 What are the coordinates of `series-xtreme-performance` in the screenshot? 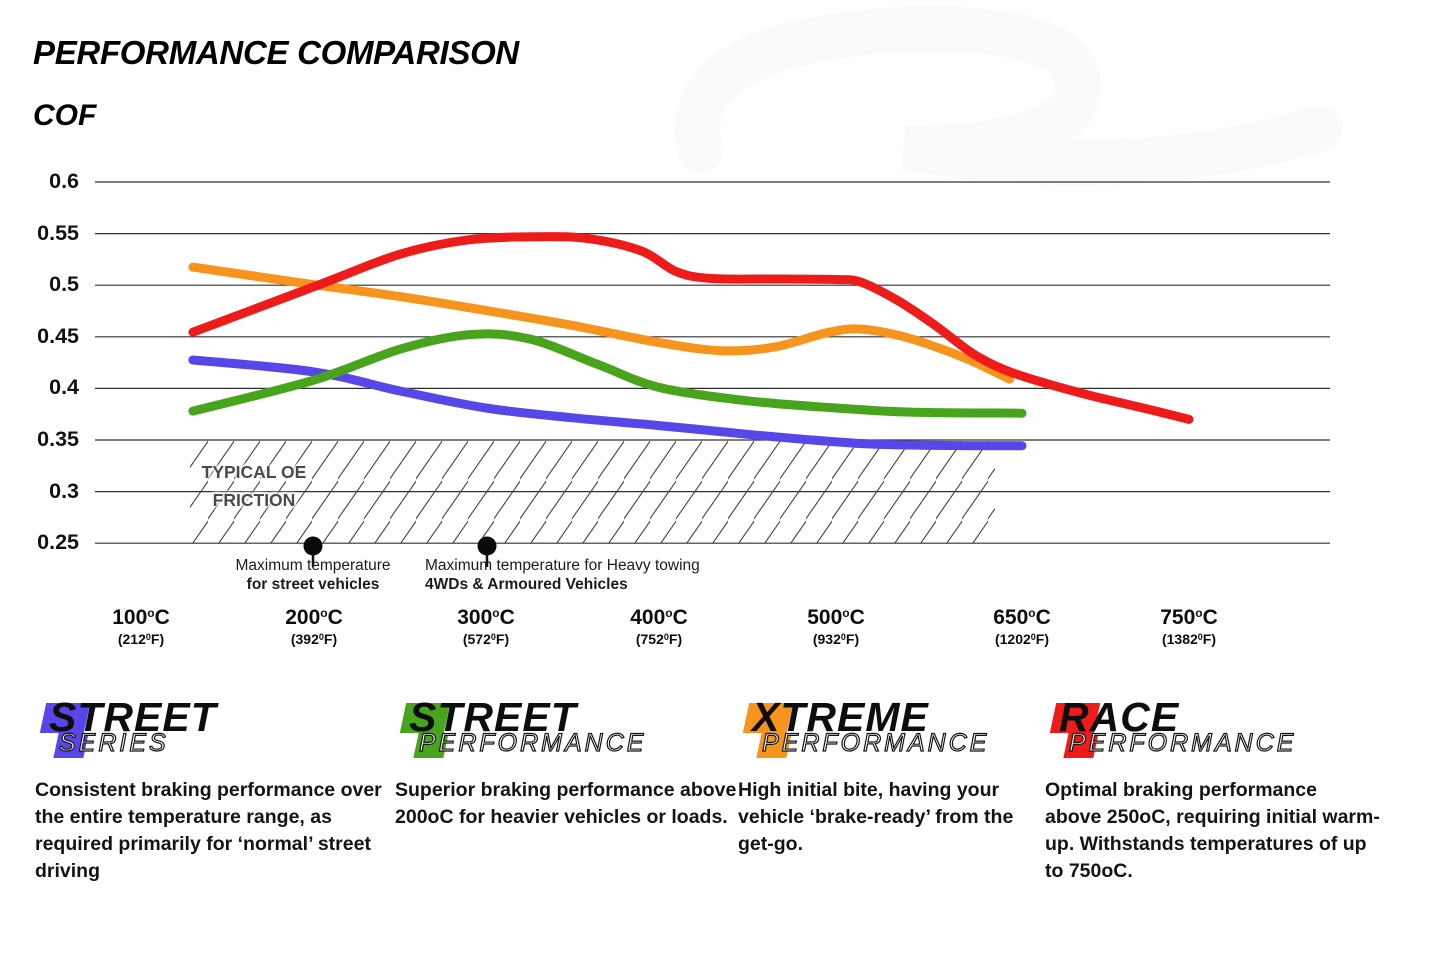 It's located at (601, 323).